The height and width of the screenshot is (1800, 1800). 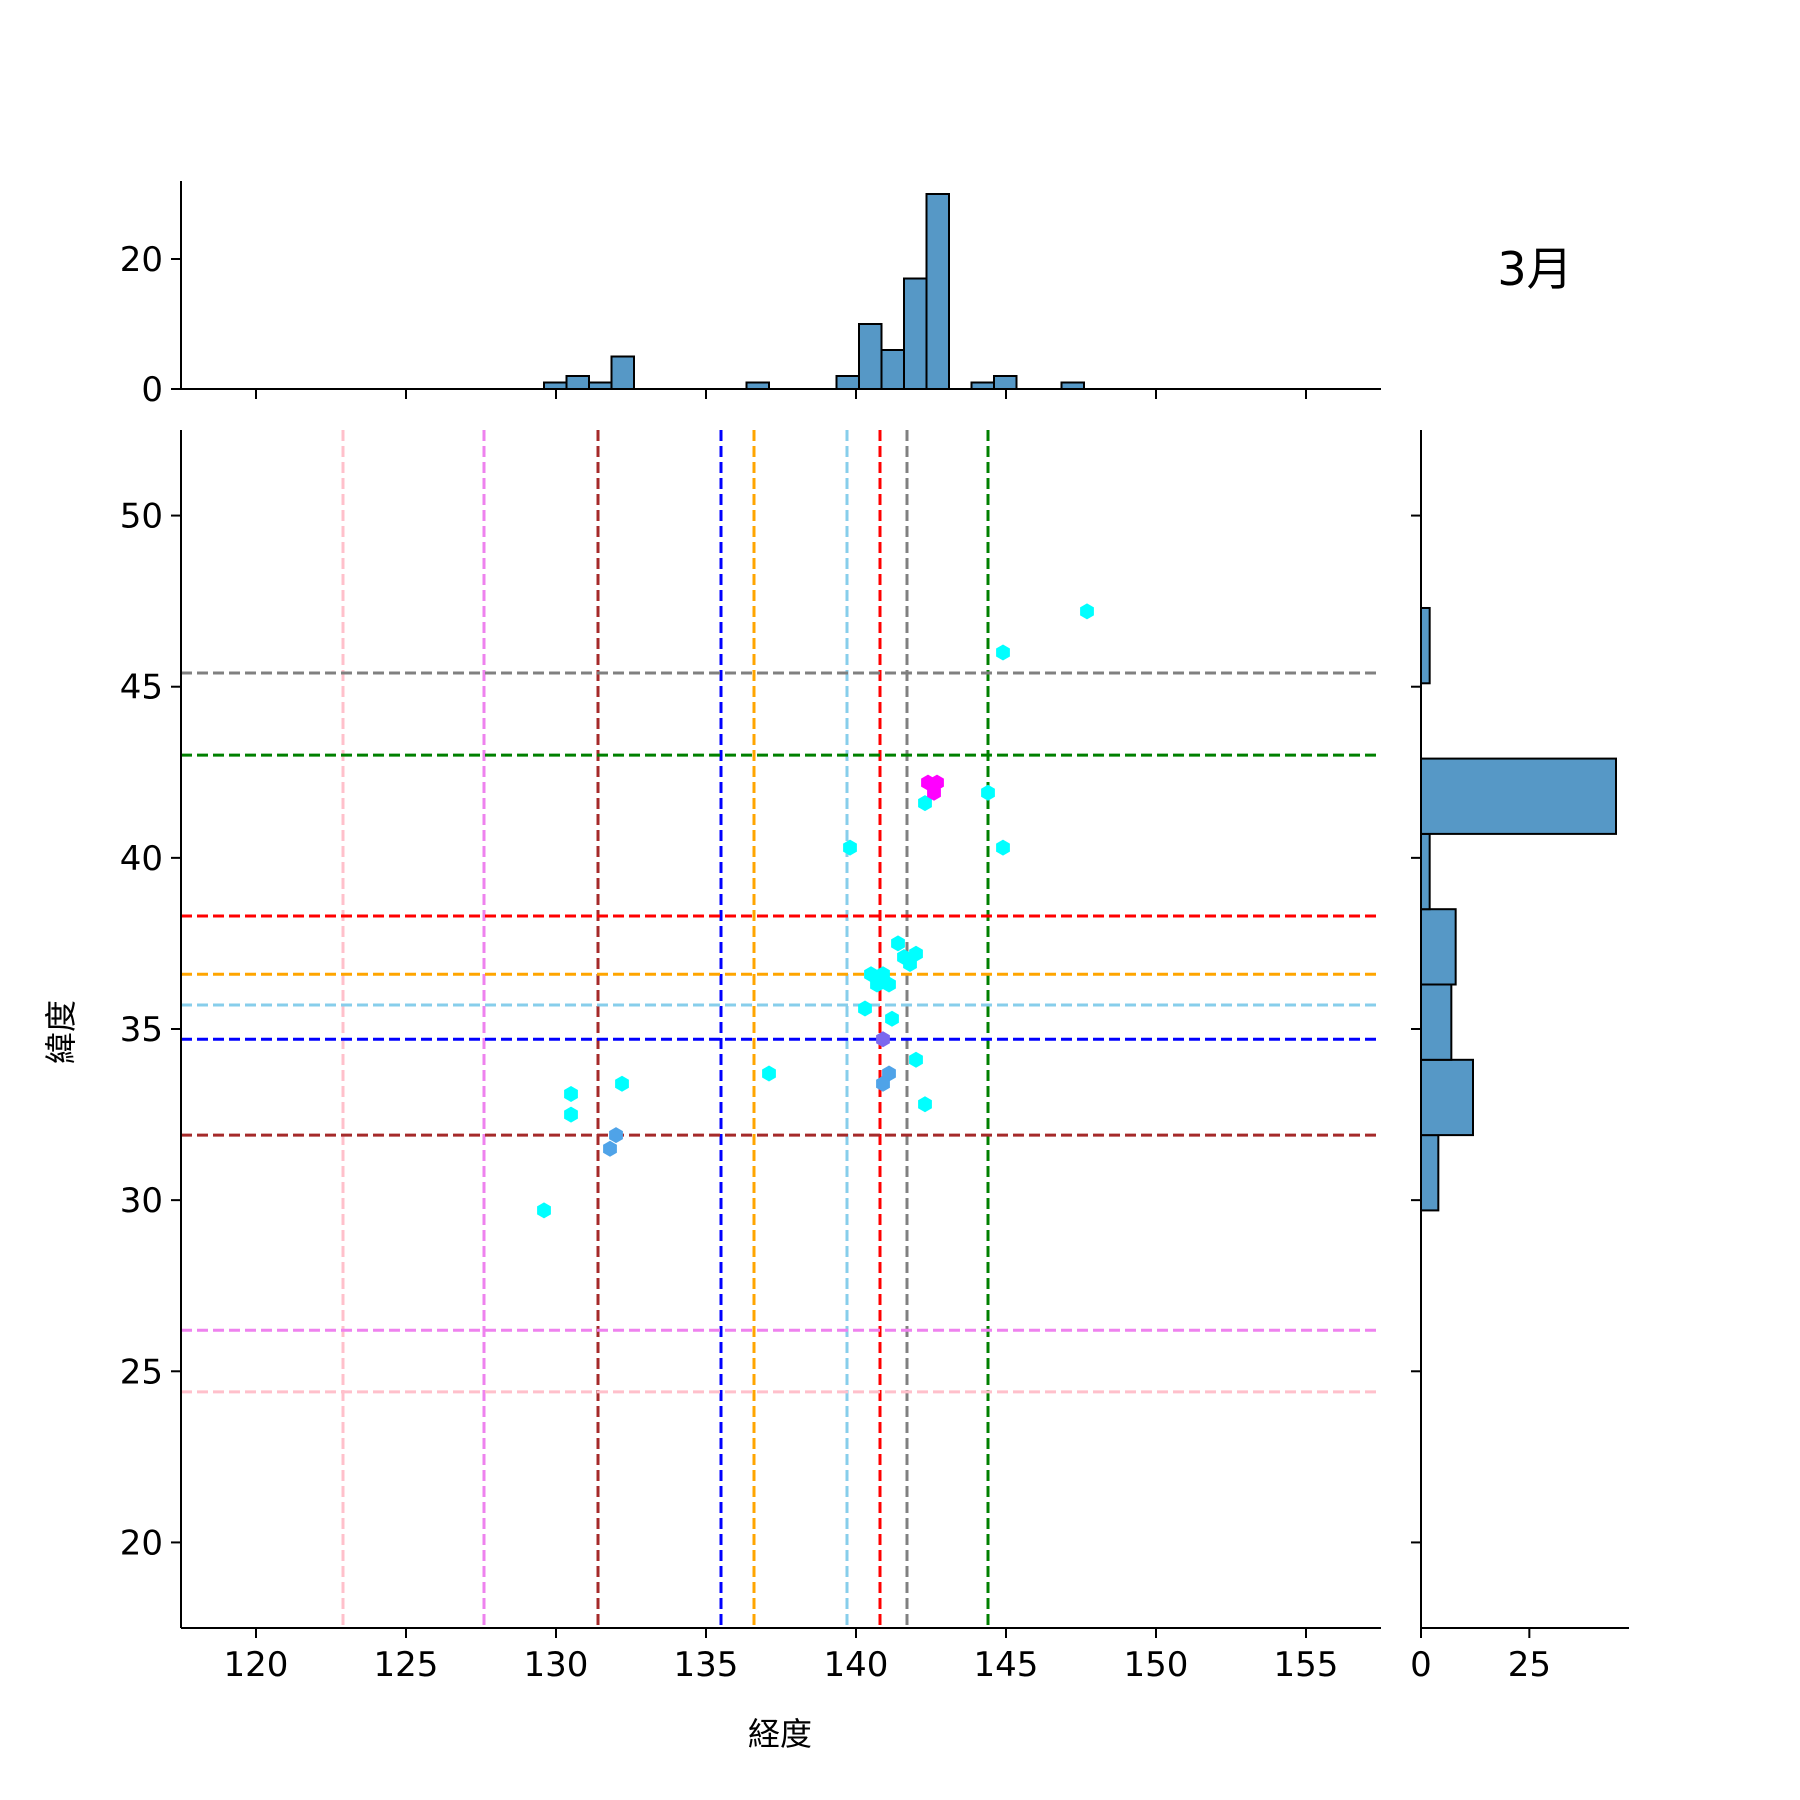 I want to click on right-hist-x-tick-label: 0, so click(x=1421, y=1665).